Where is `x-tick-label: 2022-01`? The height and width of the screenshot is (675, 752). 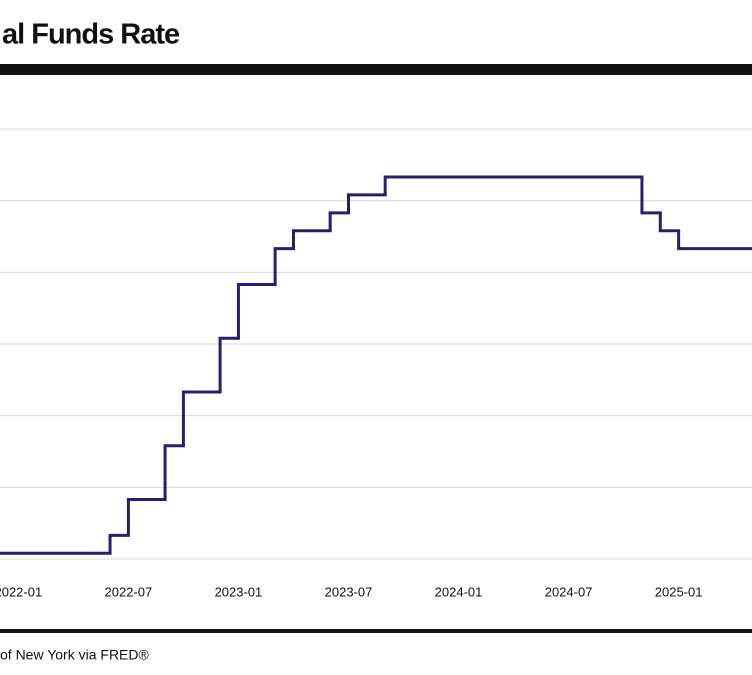
x-tick-label: 2022-01 is located at coordinates (21, 591).